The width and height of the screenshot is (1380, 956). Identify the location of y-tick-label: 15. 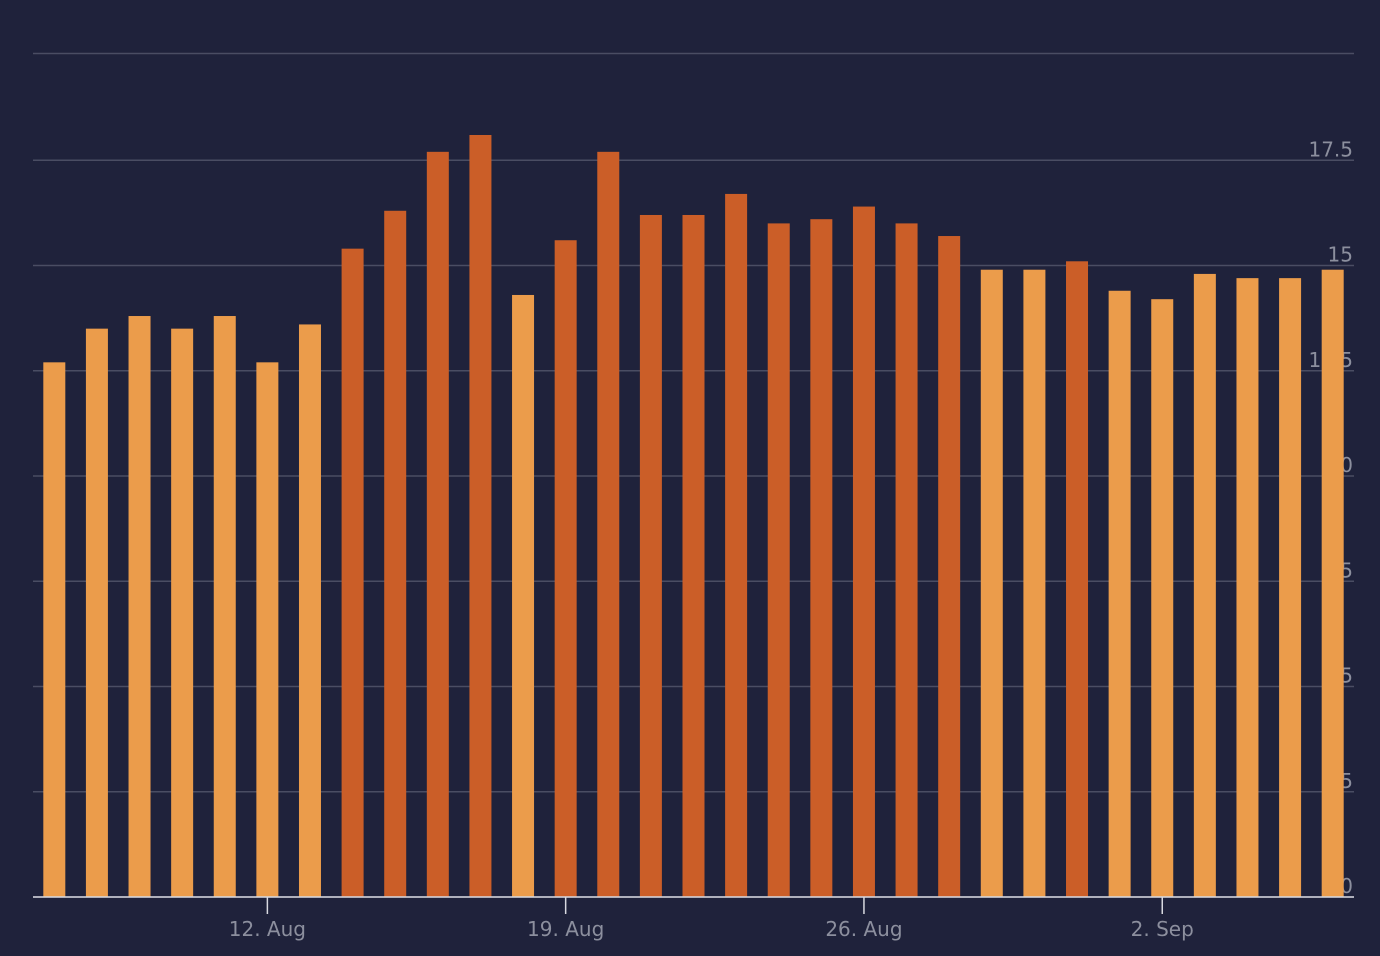
(1340, 255).